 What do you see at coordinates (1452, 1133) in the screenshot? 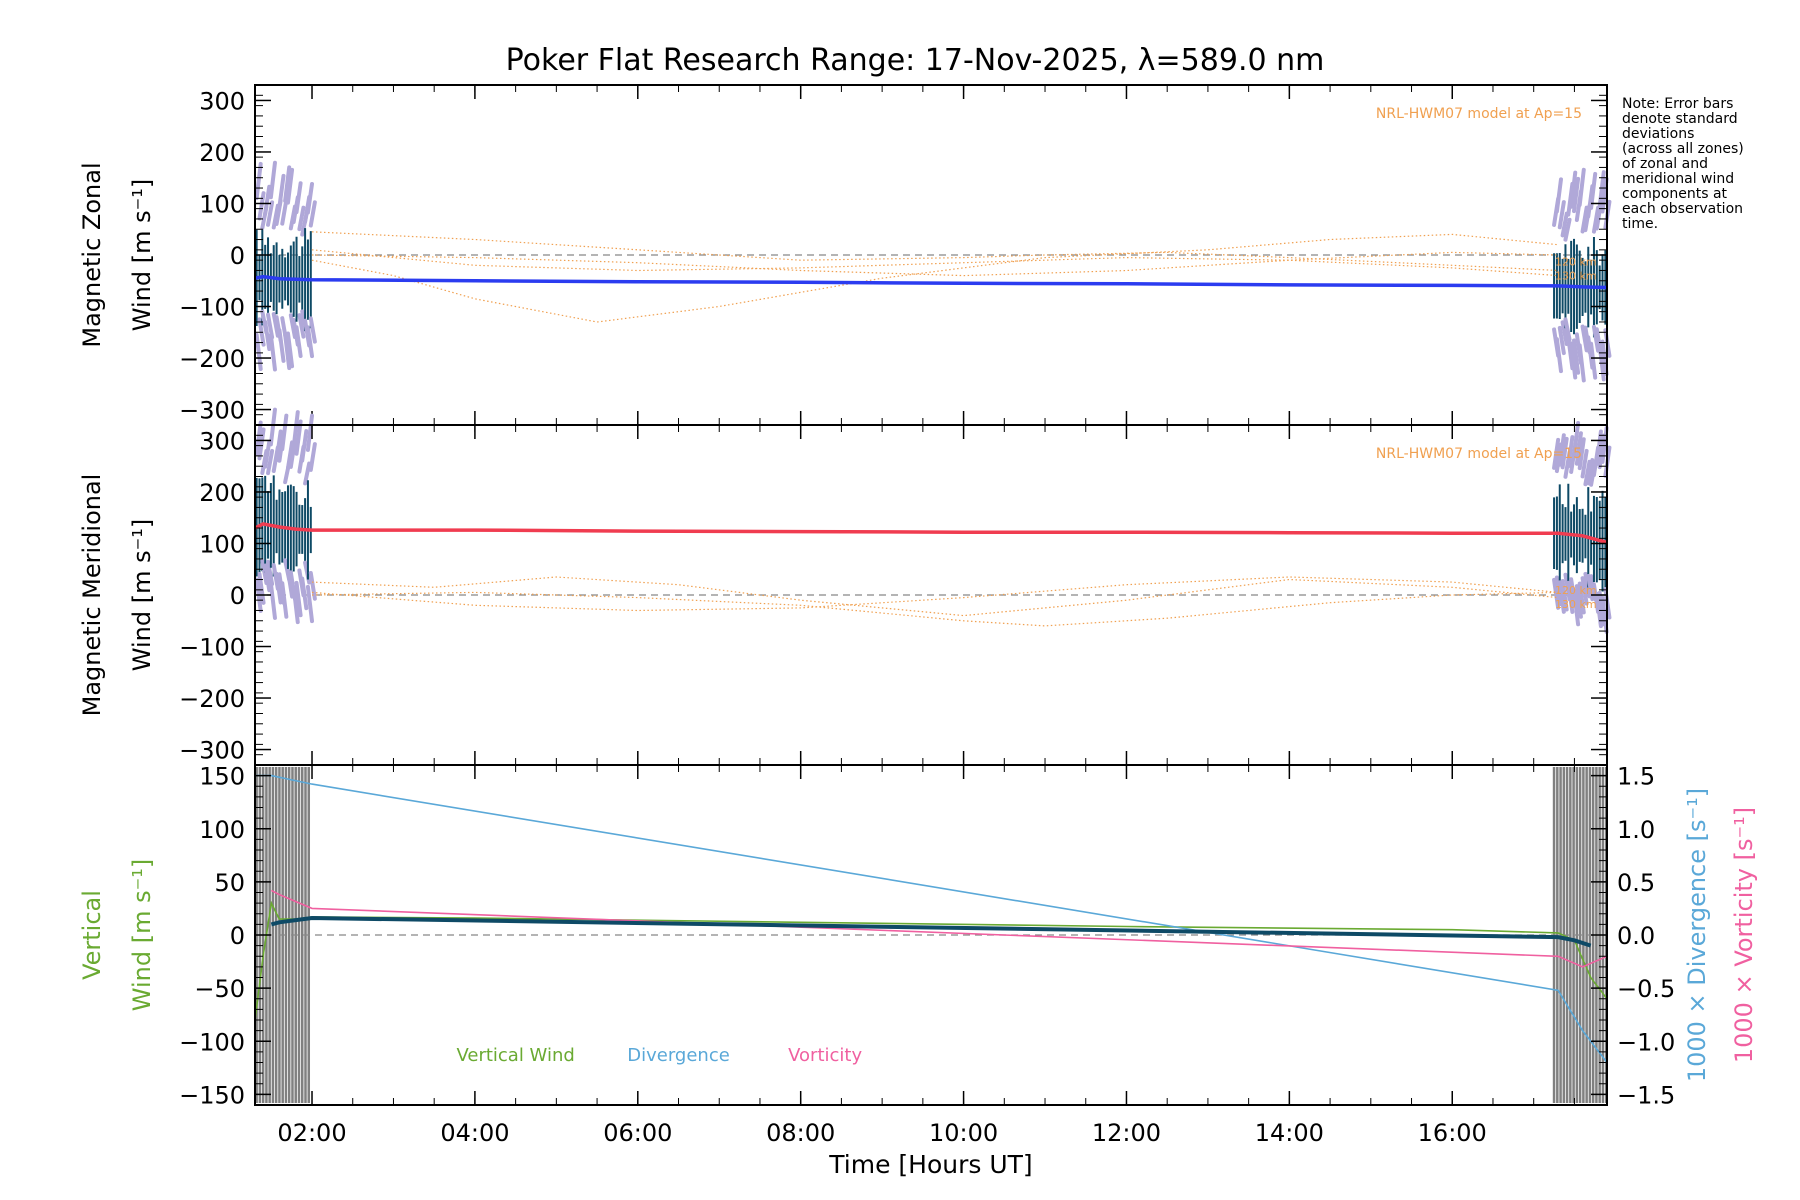
I see `x-tick-label: 16:00` at bounding box center [1452, 1133].